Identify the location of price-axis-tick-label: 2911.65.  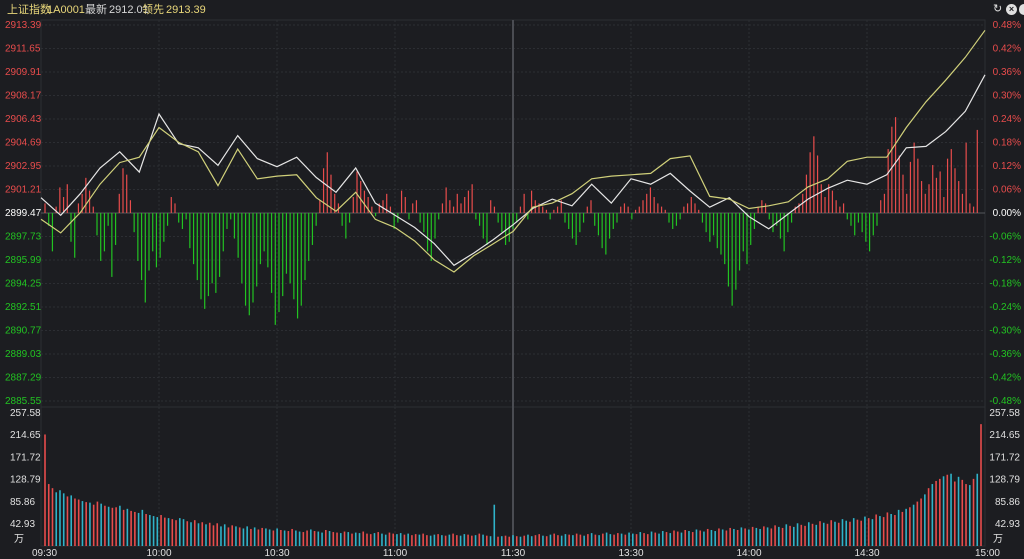
(23, 49).